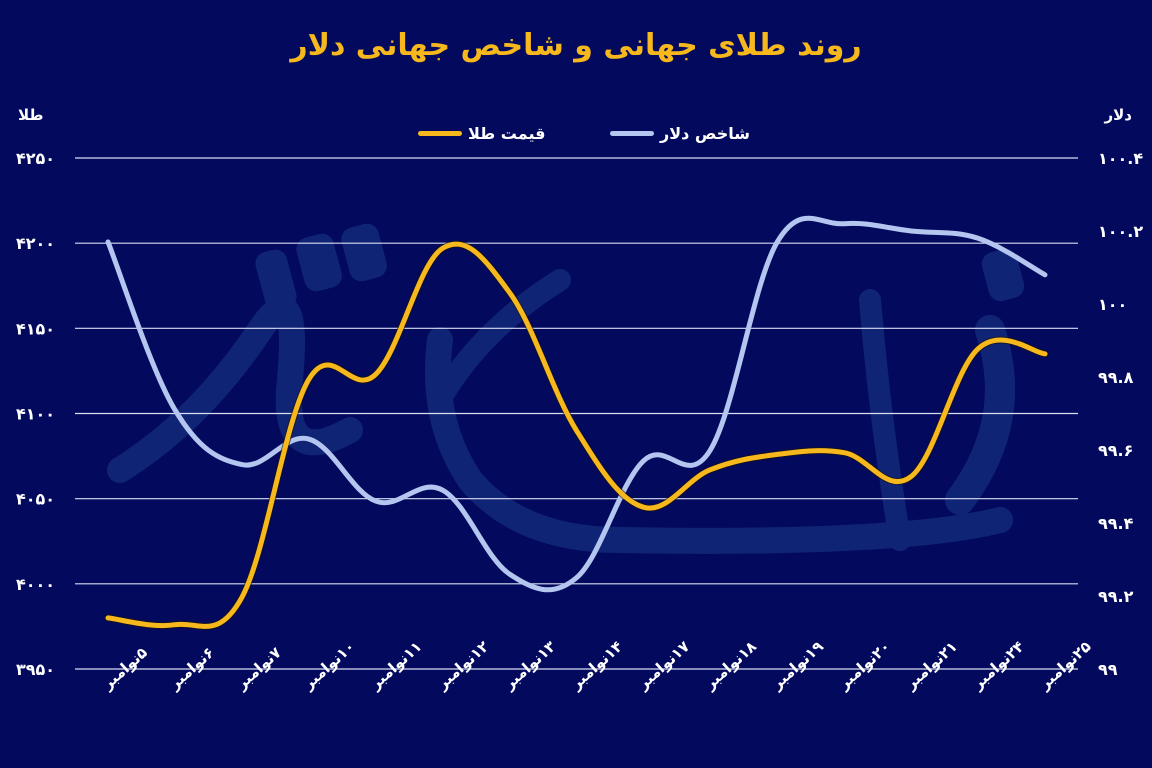 The height and width of the screenshot is (768, 1152). Describe the element at coordinates (396, 665) in the screenshot. I see `x-axis-tick-label: ۱۱نوامبر` at that location.